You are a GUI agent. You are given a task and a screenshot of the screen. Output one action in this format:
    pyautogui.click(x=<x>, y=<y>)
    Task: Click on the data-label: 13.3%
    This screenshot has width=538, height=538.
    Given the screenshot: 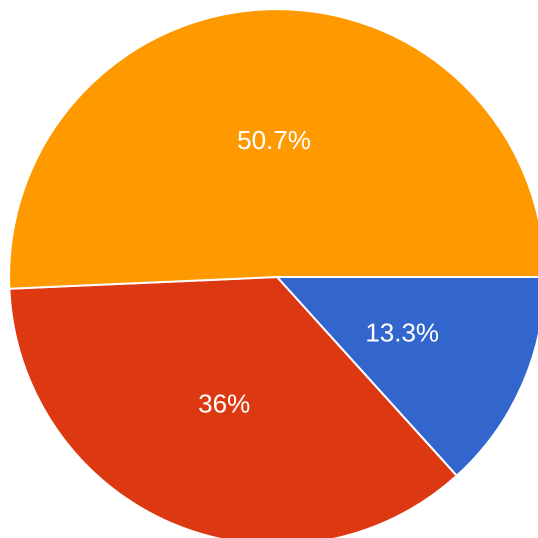 What is the action you would take?
    pyautogui.click(x=402, y=333)
    